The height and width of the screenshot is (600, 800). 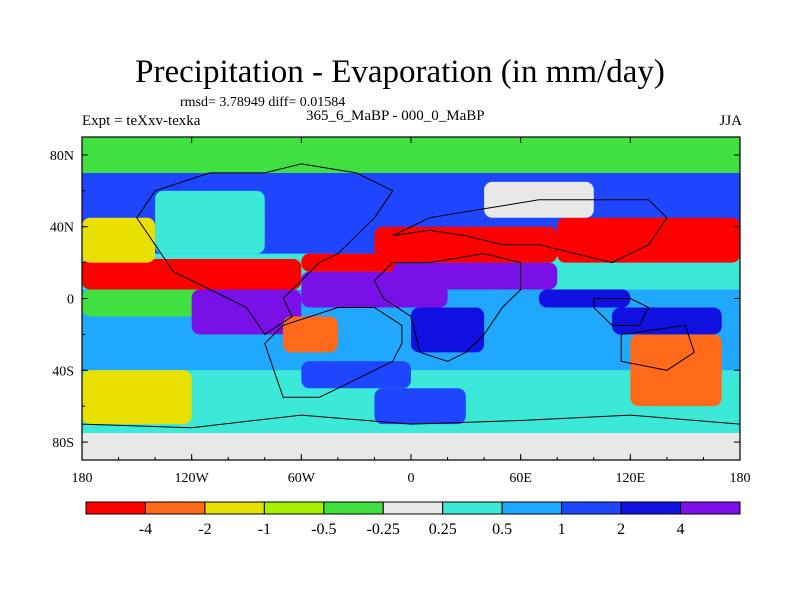 I want to click on y-tick-label: 40S, so click(x=63, y=371).